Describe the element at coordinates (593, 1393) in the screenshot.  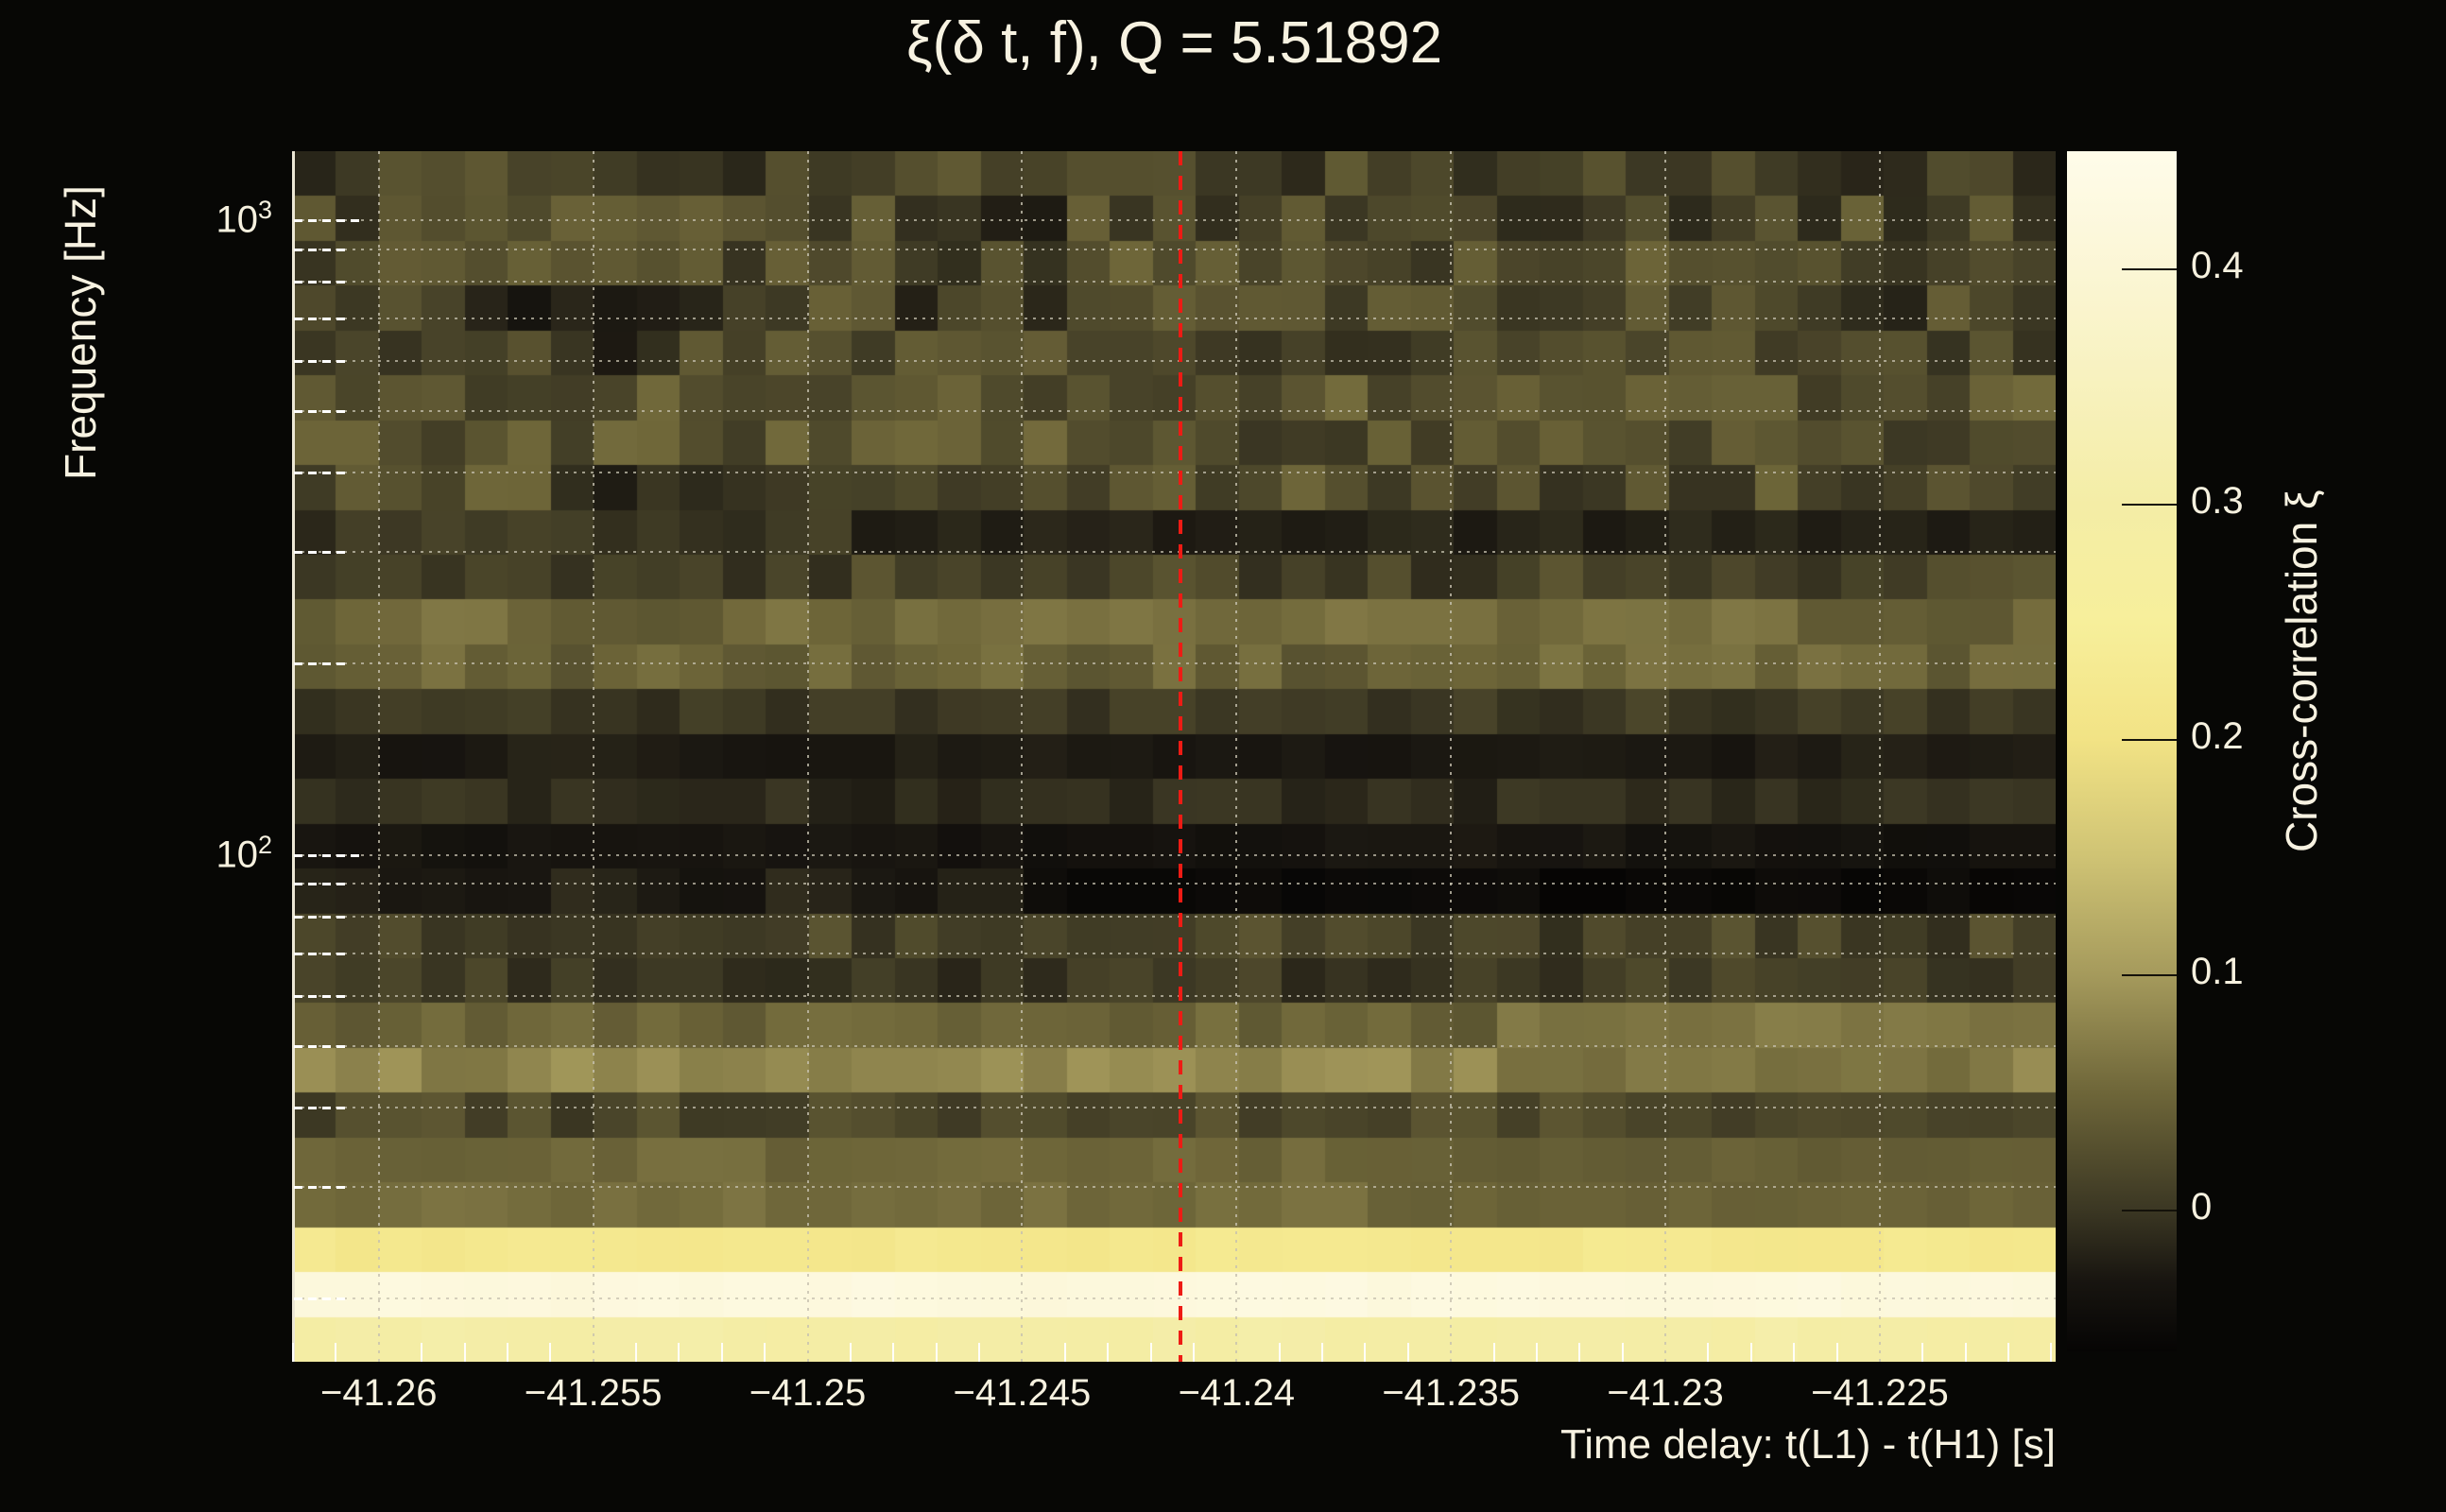
I see `x-tick-label: −41.255` at that location.